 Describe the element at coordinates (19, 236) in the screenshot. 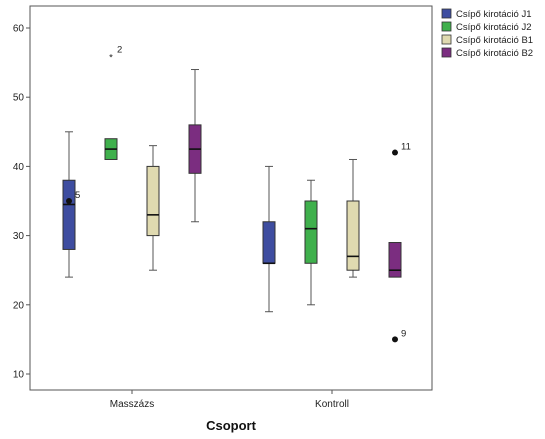

I see `y-tick-label: 30` at that location.